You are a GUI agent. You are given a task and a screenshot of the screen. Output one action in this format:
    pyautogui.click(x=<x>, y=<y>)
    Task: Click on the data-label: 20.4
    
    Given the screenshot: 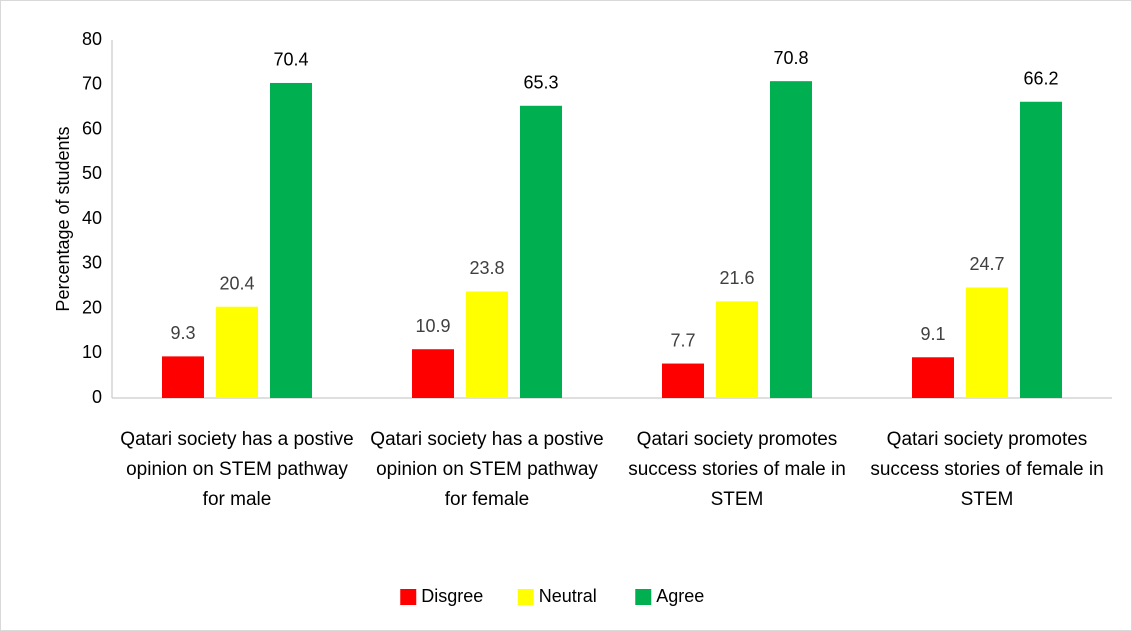 What is the action you would take?
    pyautogui.click(x=236, y=283)
    